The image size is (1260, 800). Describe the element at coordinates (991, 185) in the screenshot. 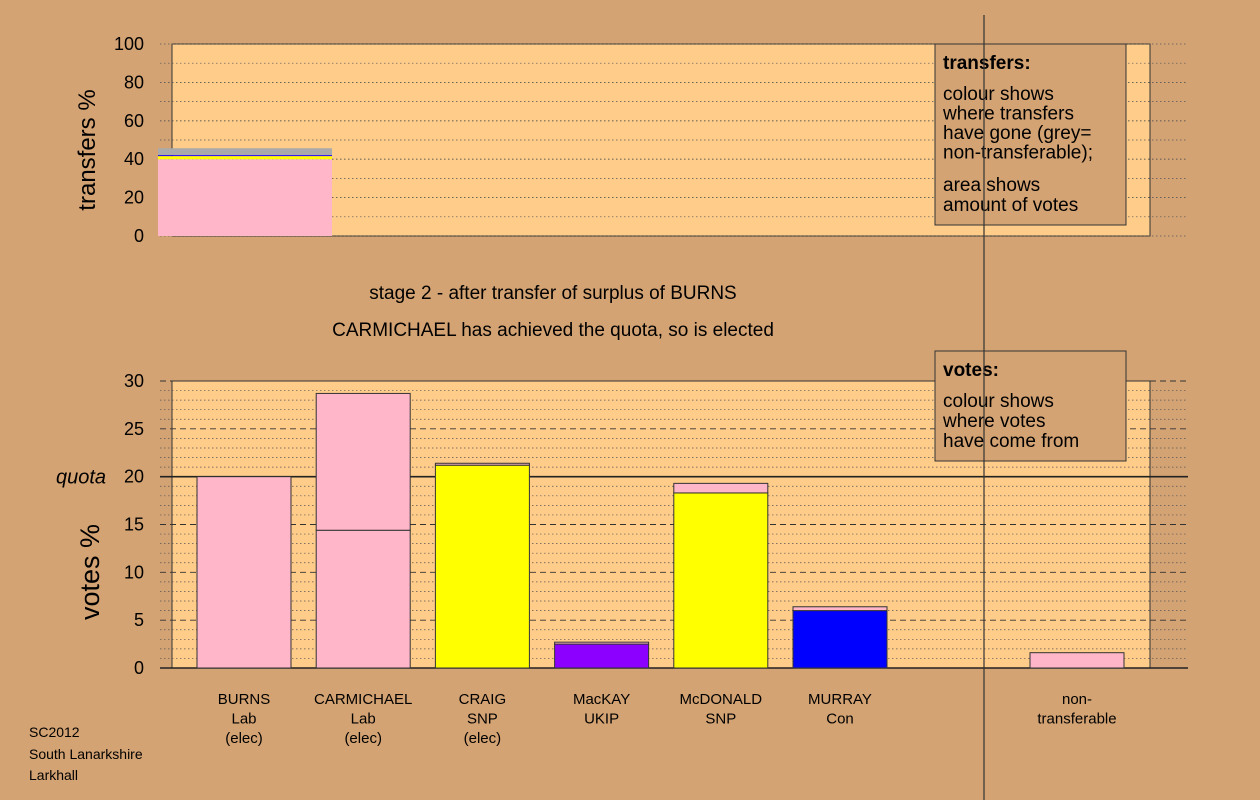

I see `transfers-legend-line: area shows` at that location.